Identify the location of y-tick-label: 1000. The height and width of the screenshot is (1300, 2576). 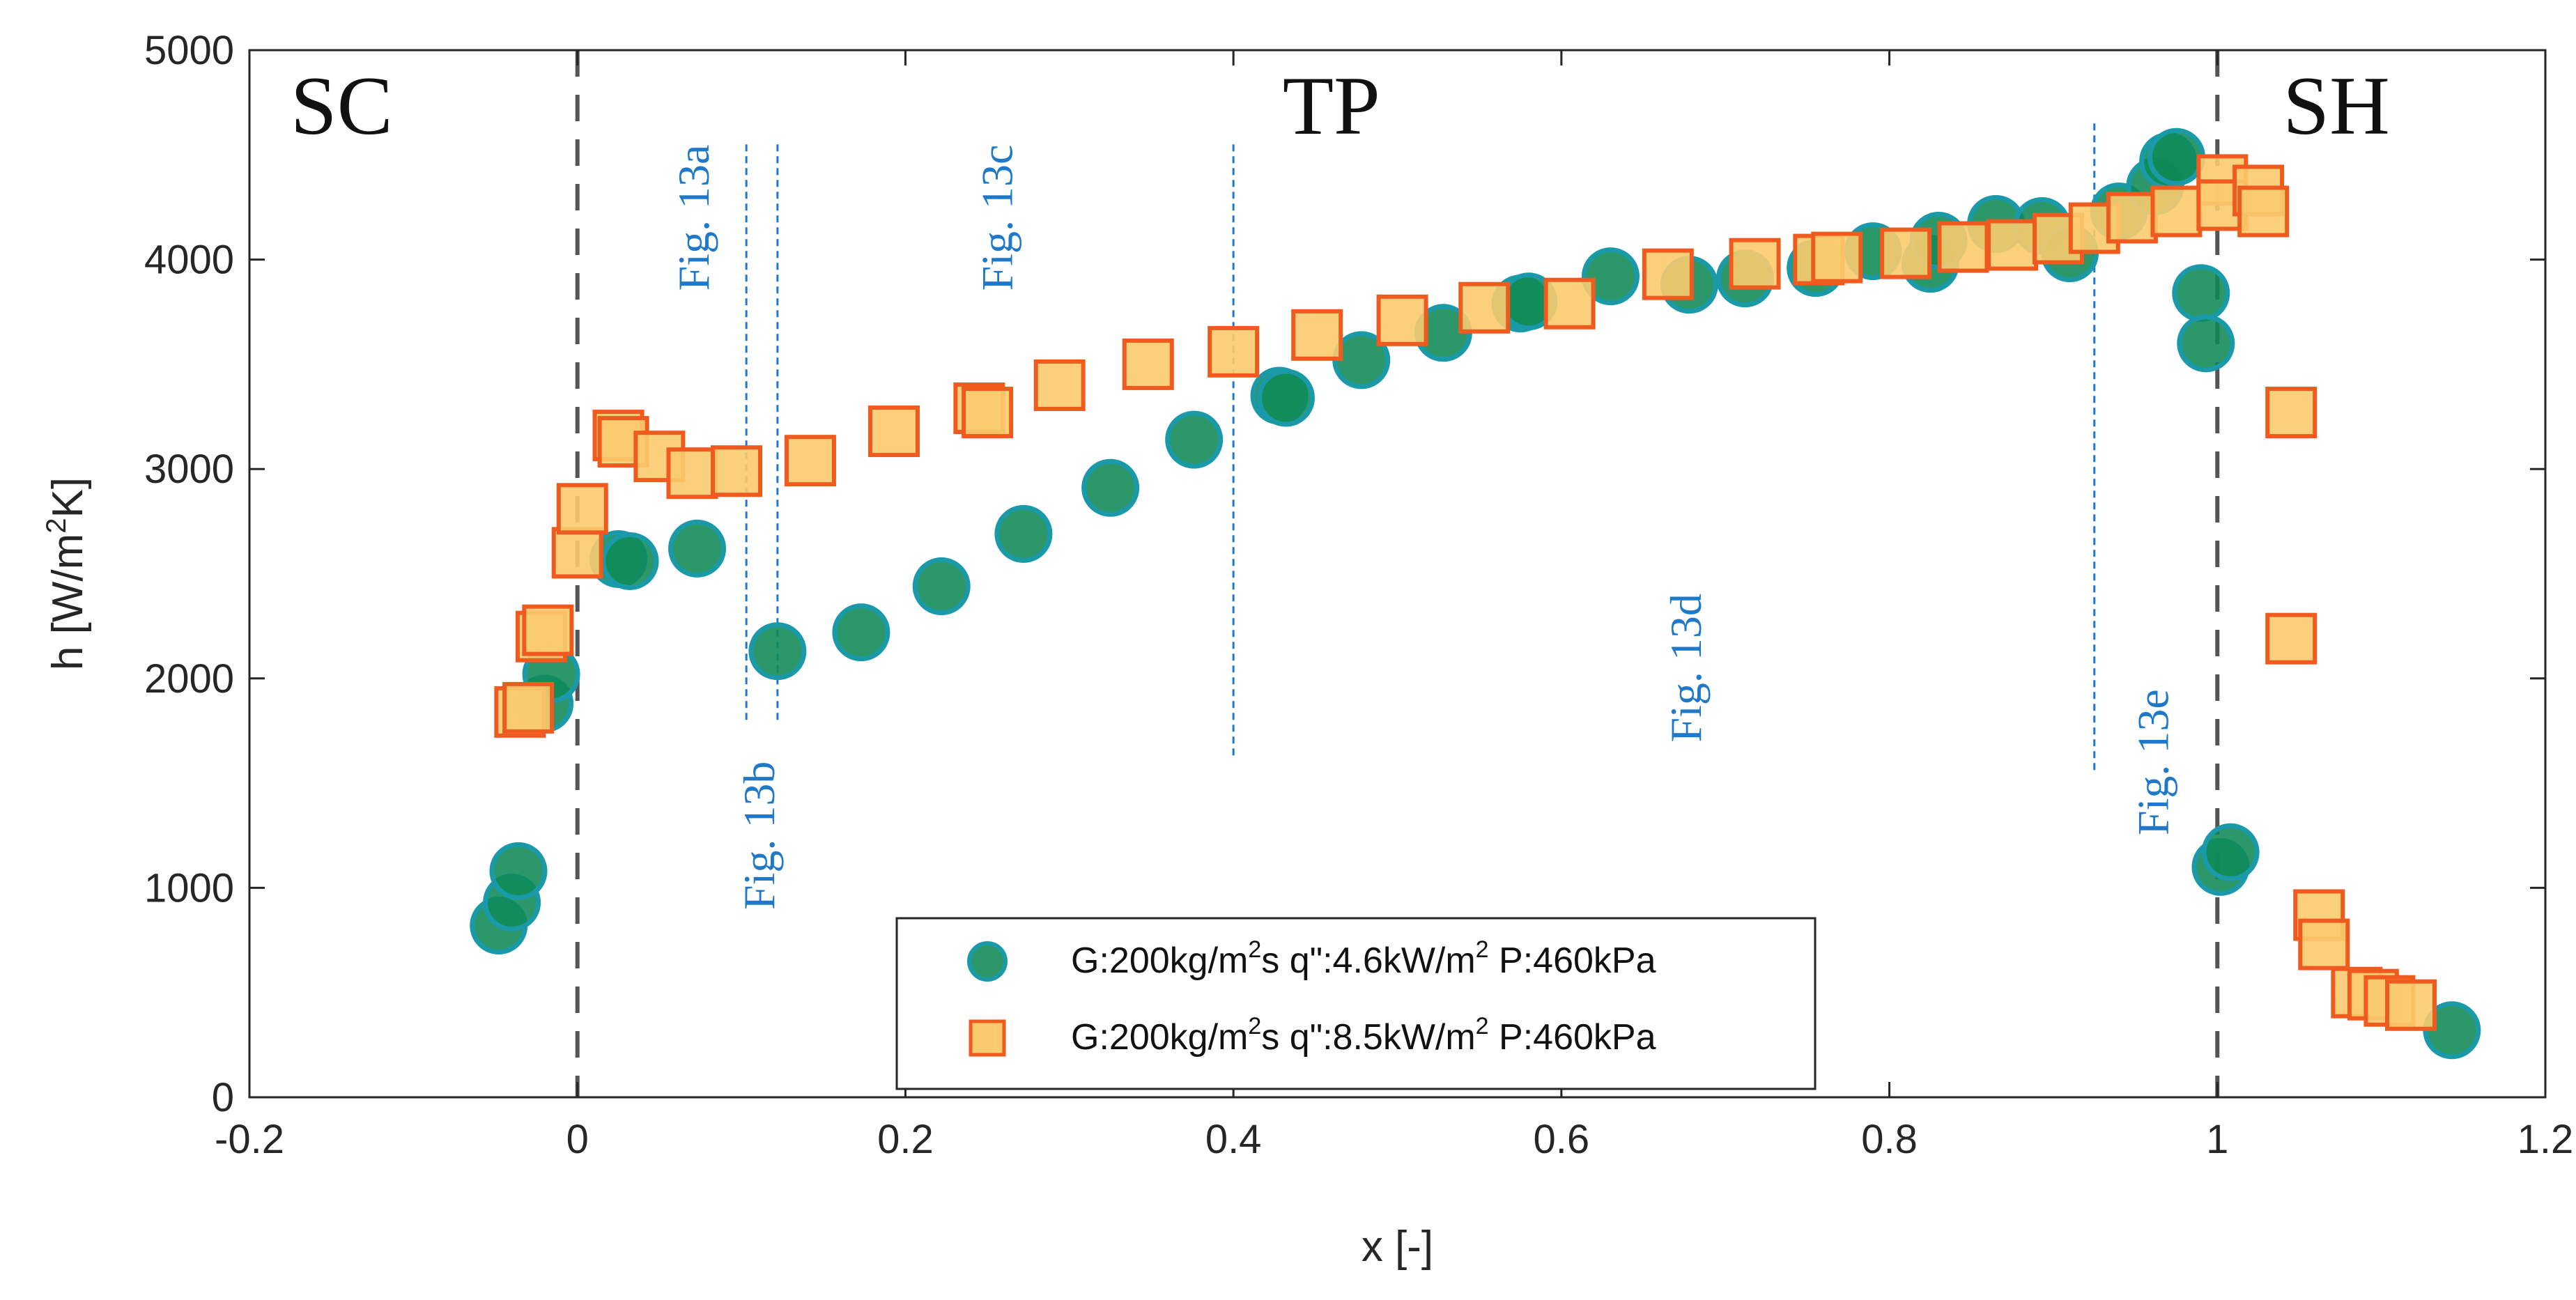
(189, 888).